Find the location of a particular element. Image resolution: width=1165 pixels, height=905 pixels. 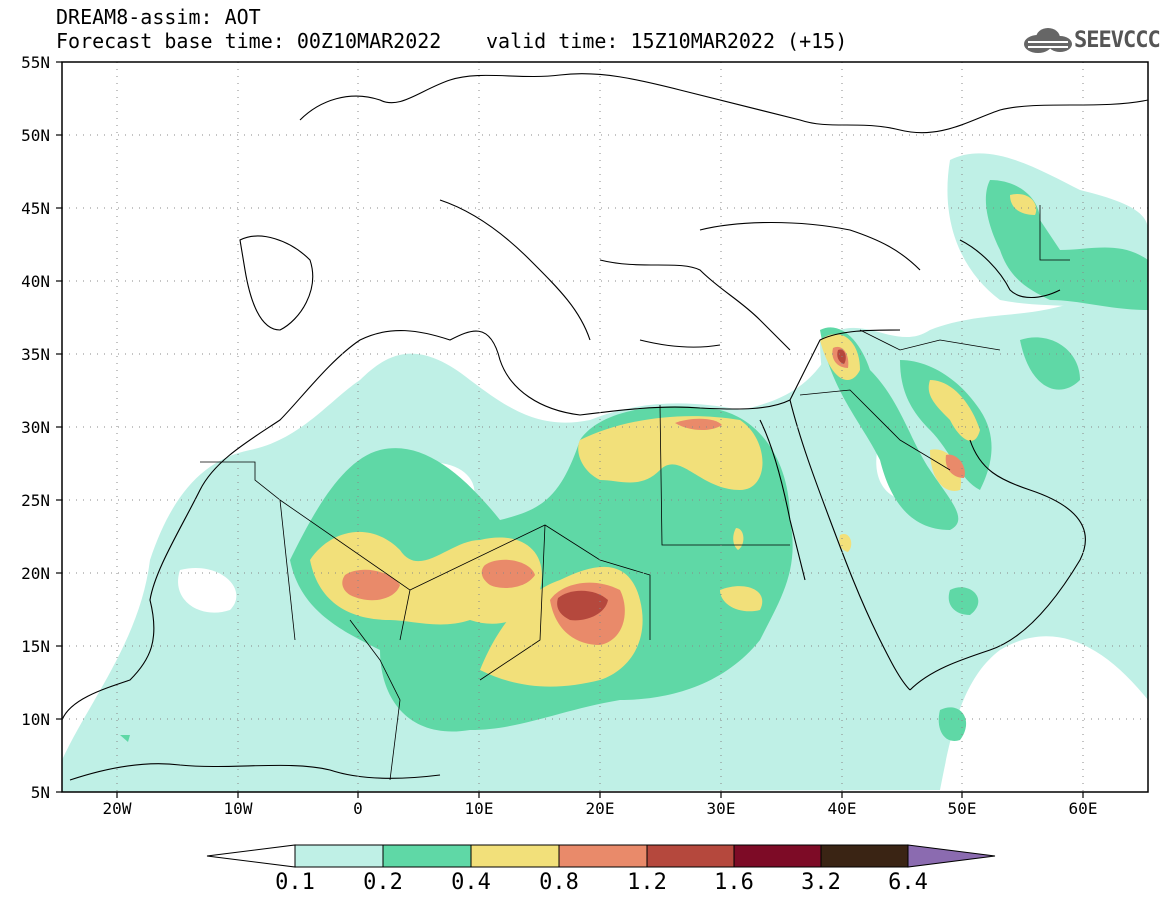

forecast-base-time: Forecast base time: 00Z10MAR2022 is located at coordinates (249, 41).